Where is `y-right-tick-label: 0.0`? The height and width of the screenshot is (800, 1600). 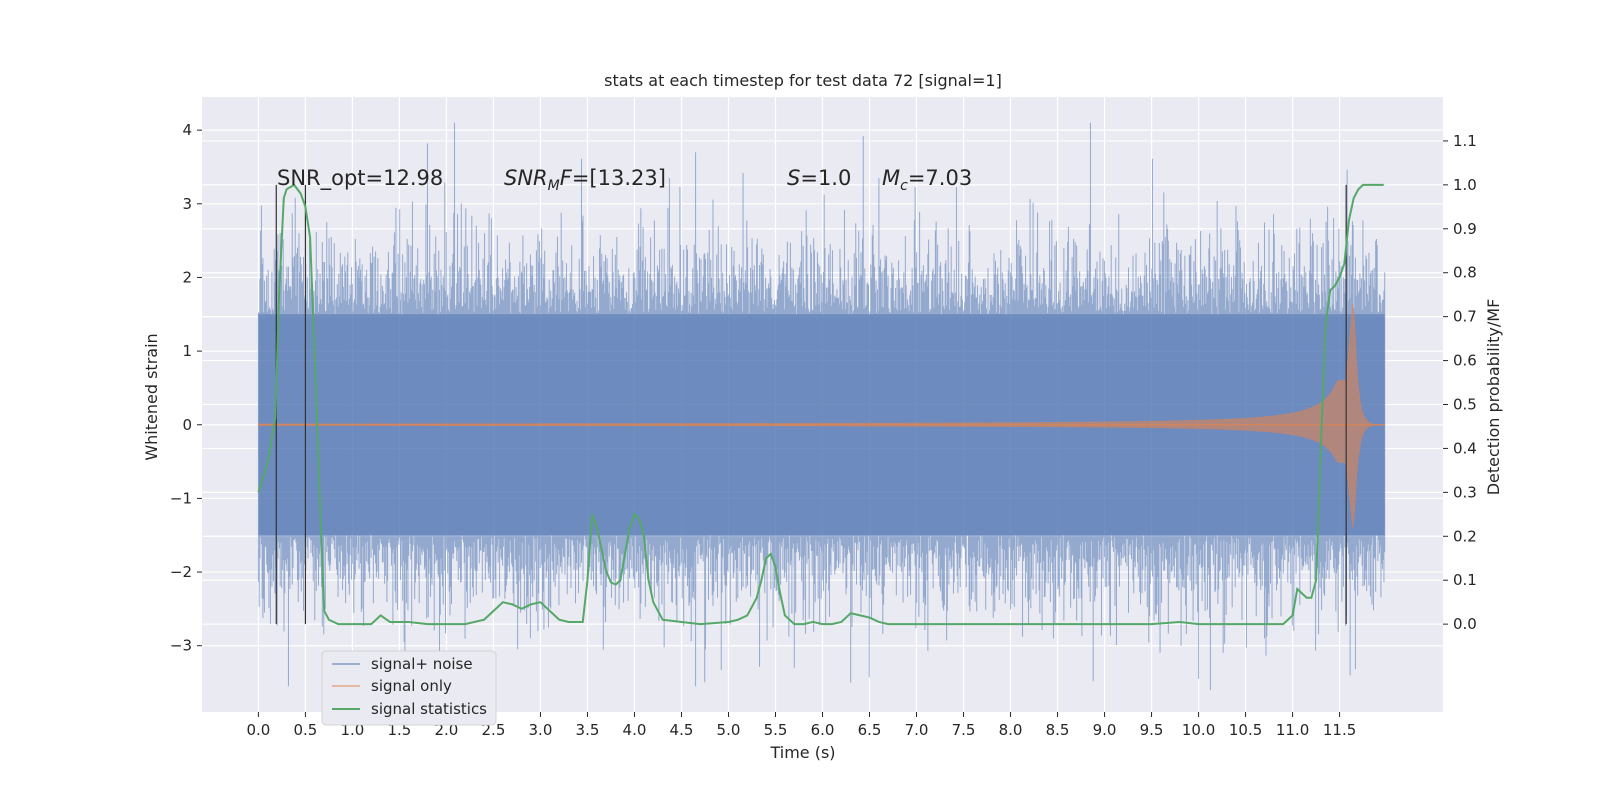 y-right-tick-label: 0.0 is located at coordinates (1465, 624).